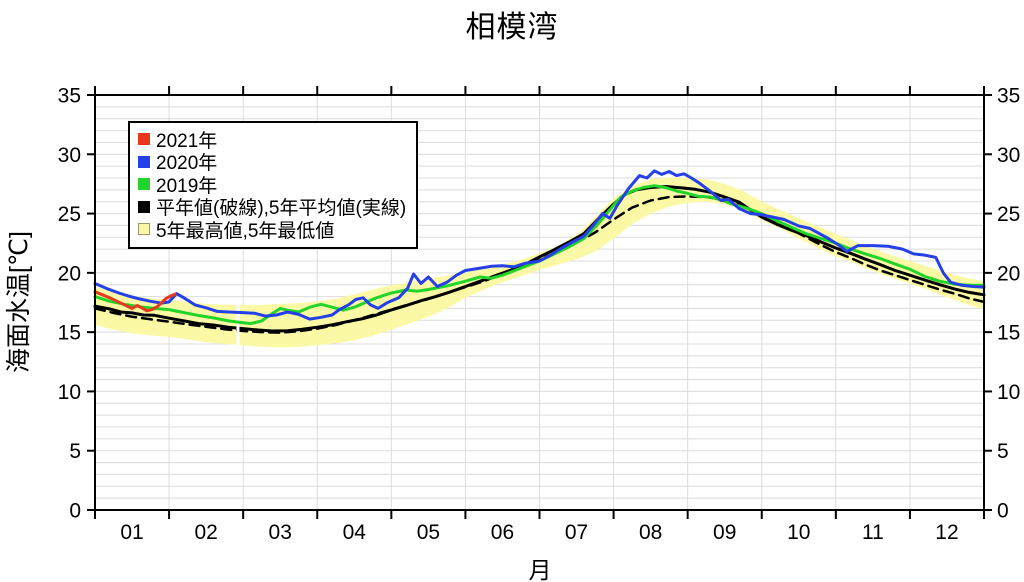 The width and height of the screenshot is (1024, 582). What do you see at coordinates (144, 229) in the screenshot?
I see `legend-swatch-minmax-band-icon` at bounding box center [144, 229].